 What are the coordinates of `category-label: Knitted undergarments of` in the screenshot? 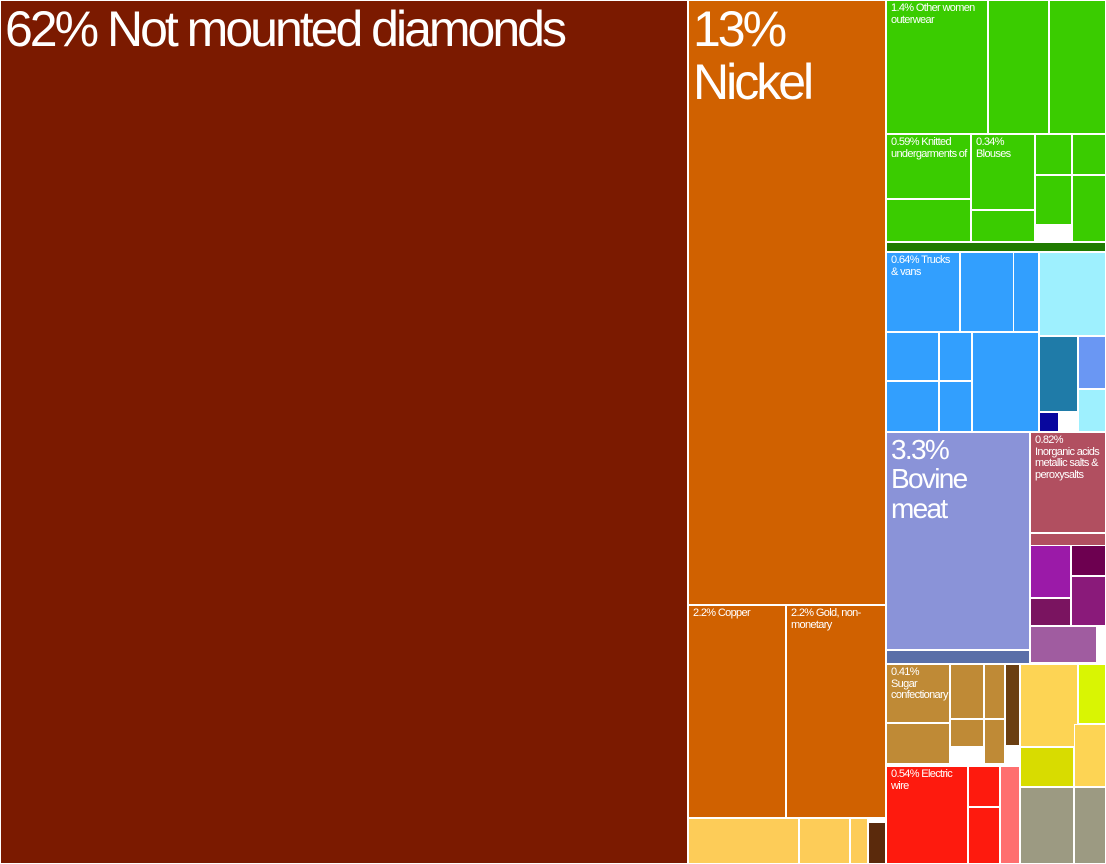 It's located at (929, 148).